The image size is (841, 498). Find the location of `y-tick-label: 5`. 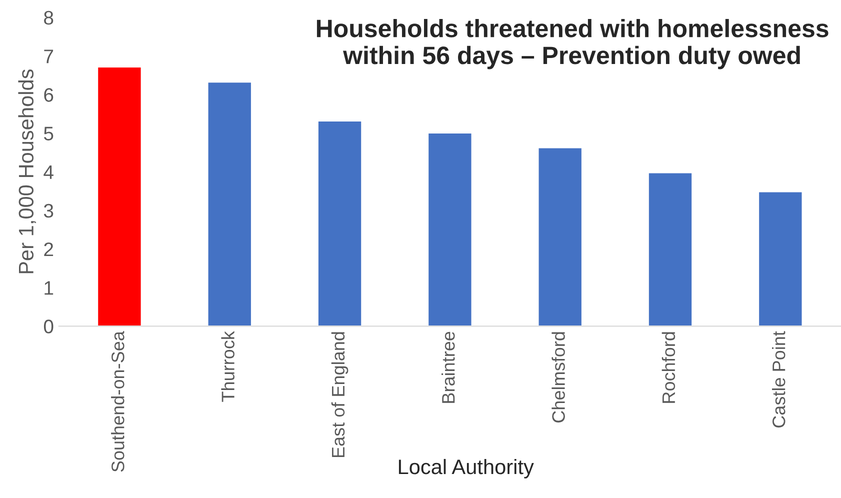

y-tick-label: 5 is located at coordinates (49, 133).